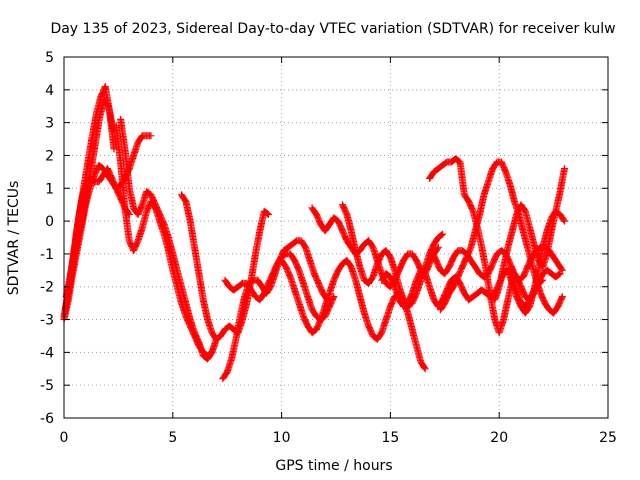  I want to click on y-tick-label: -4, so click(47, 353).